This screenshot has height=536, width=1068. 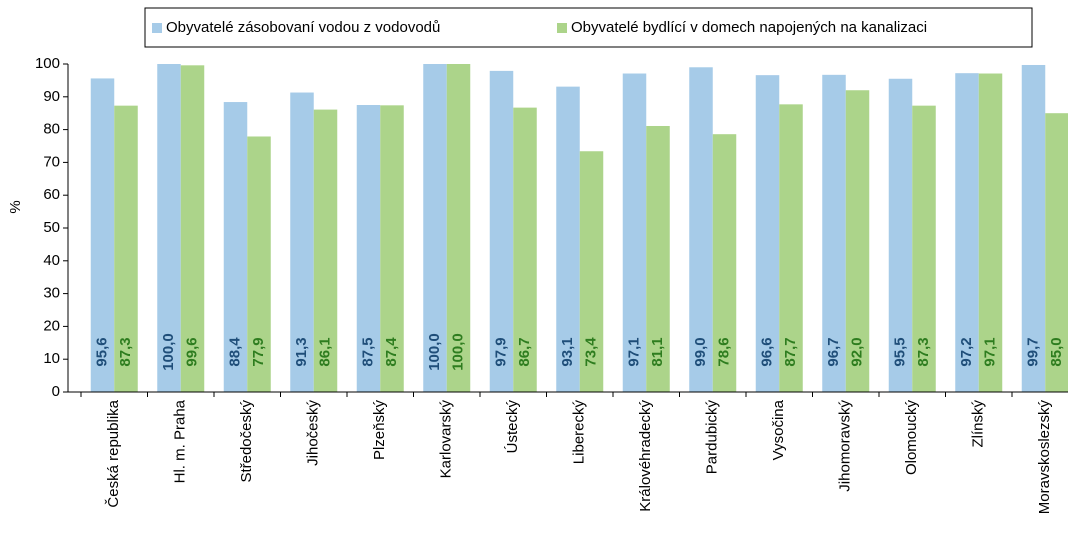 I want to click on y-tick-label: 40, so click(x=51, y=260).